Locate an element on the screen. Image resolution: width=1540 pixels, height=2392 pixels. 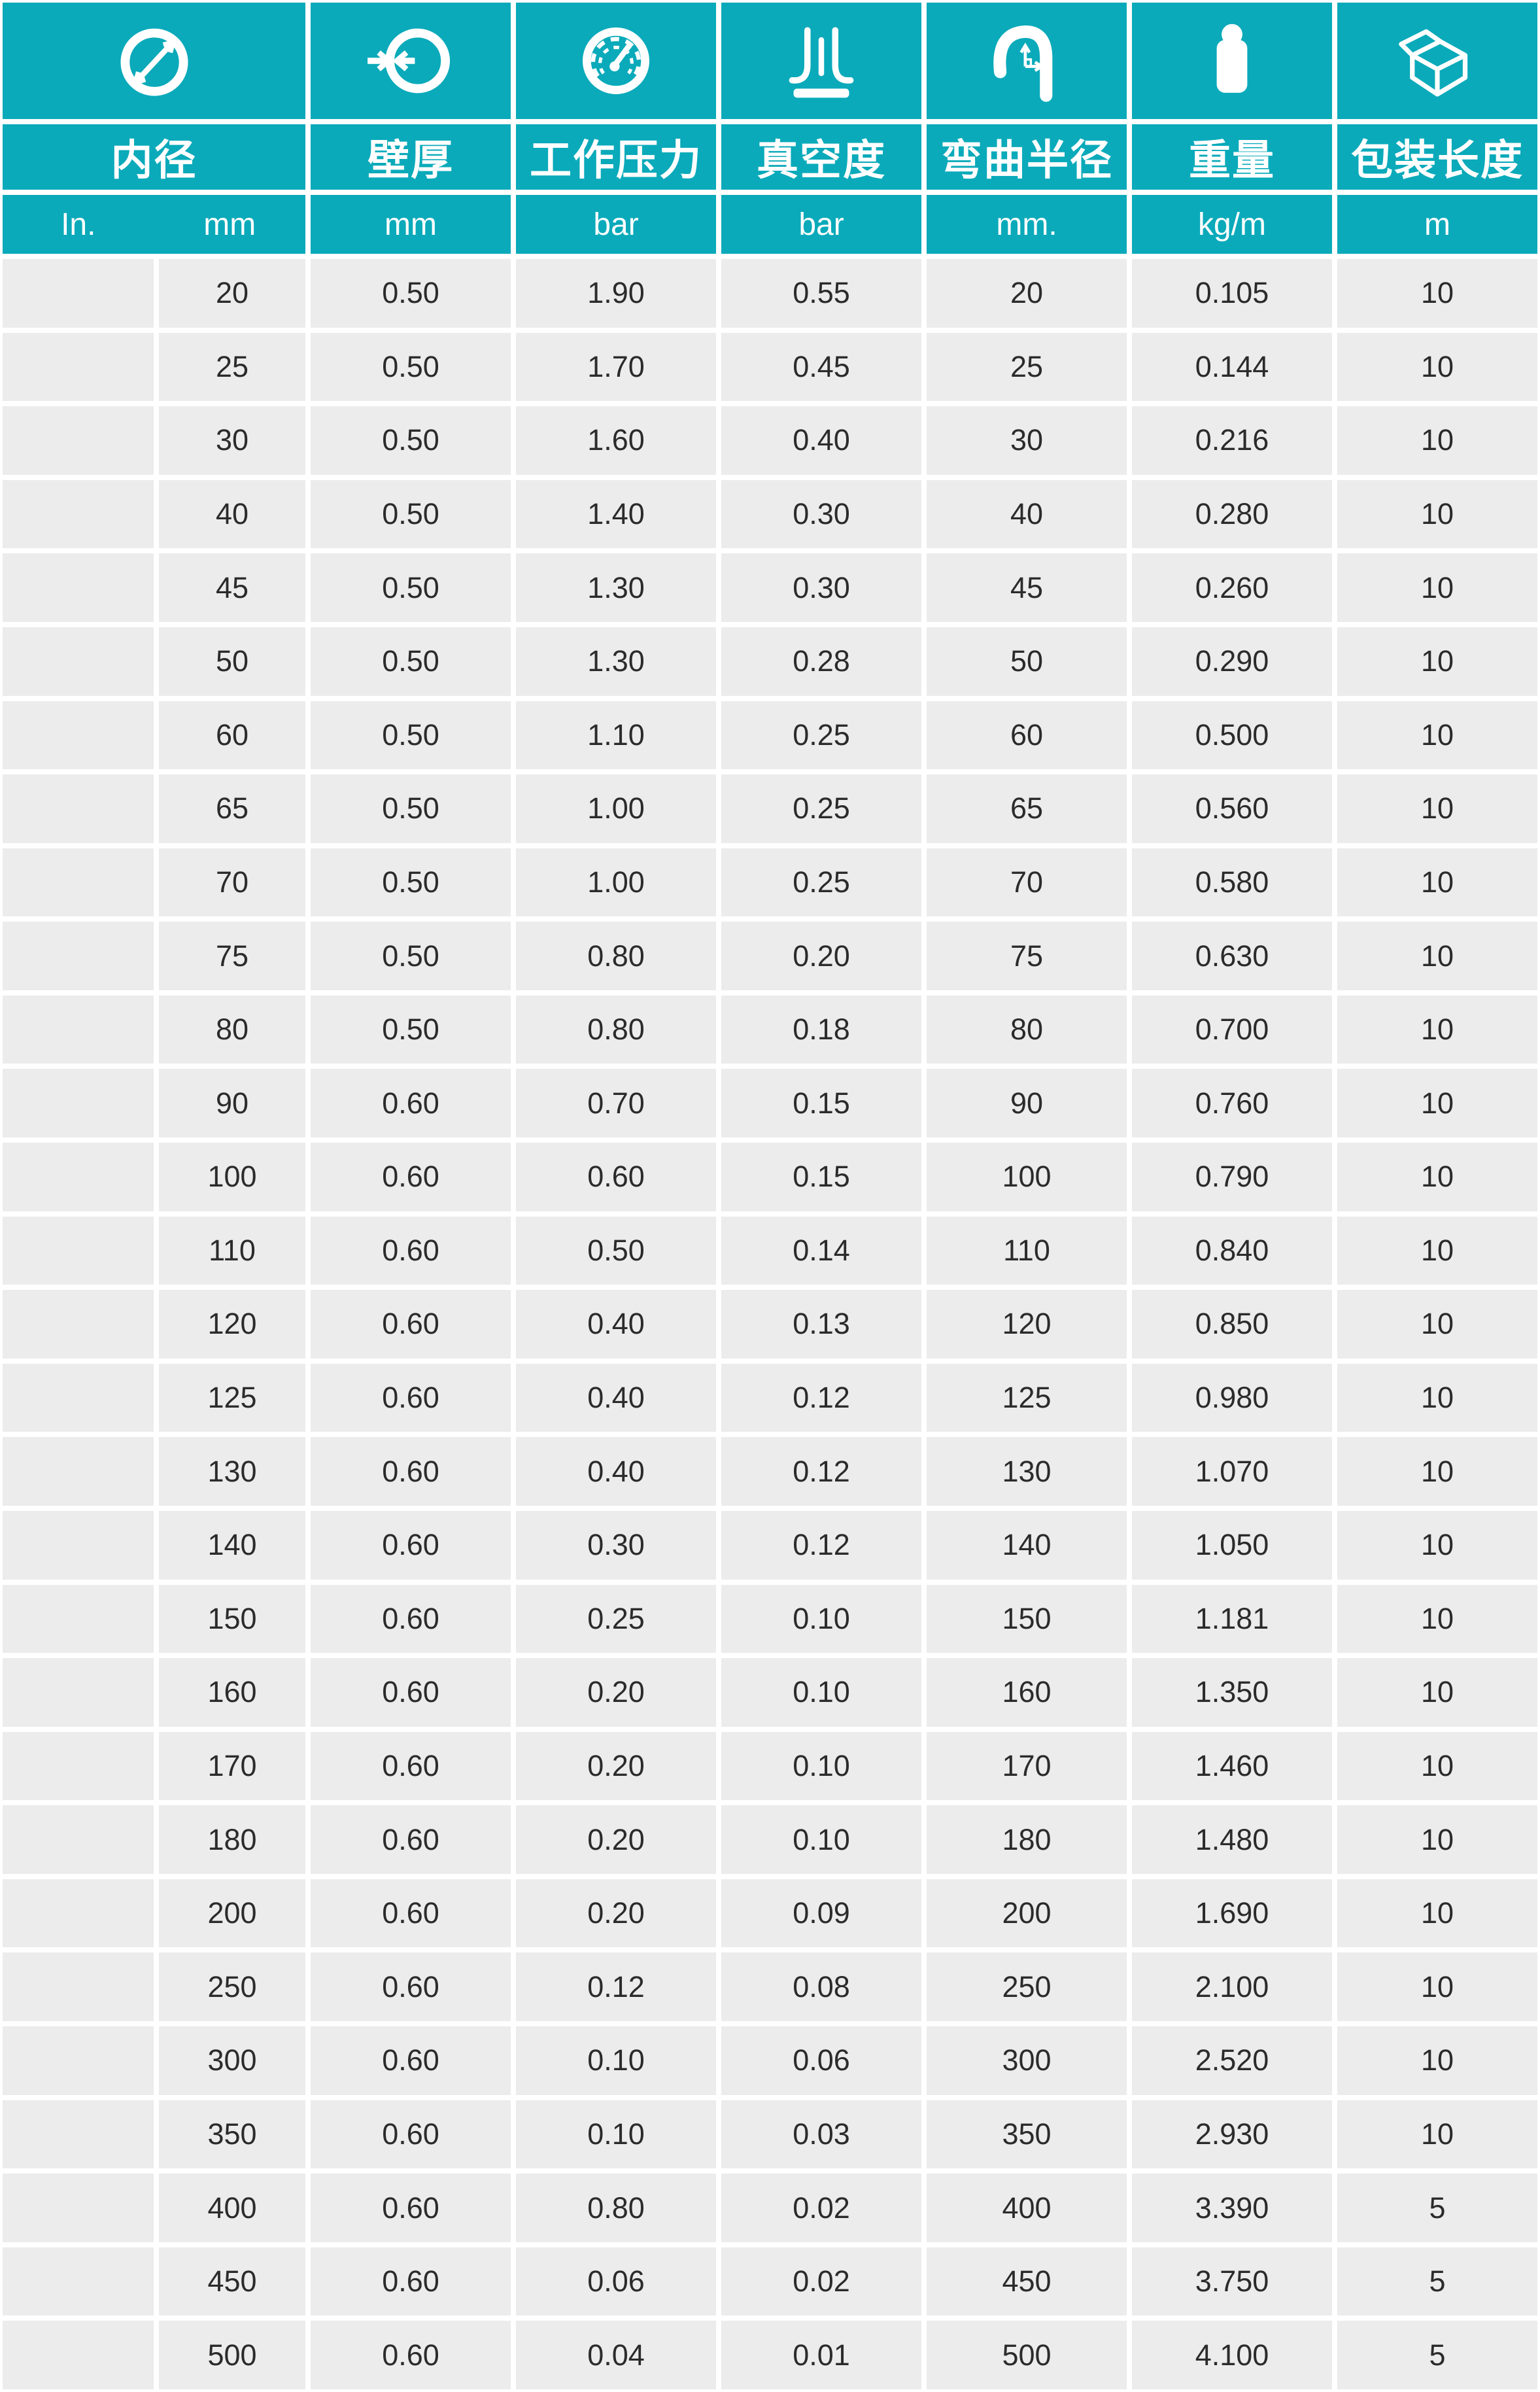
unit-cell-inner-diameter: In. mm is located at coordinates (154, 224).